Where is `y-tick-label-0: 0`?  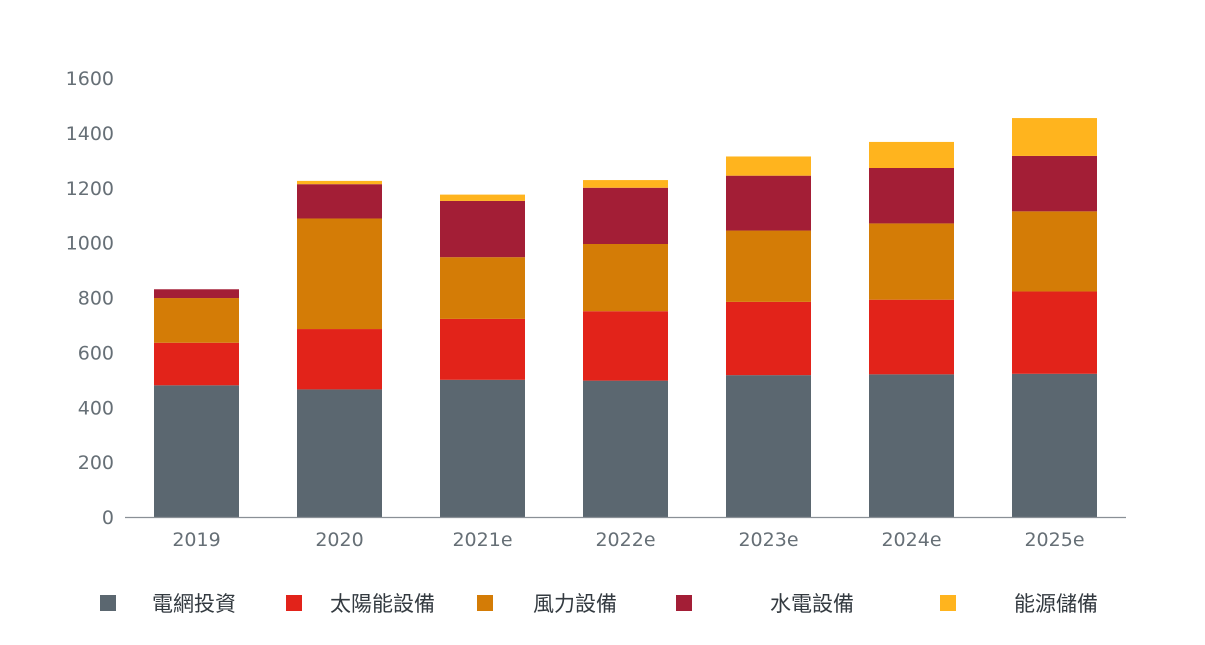 y-tick-label-0: 0 is located at coordinates (108, 518).